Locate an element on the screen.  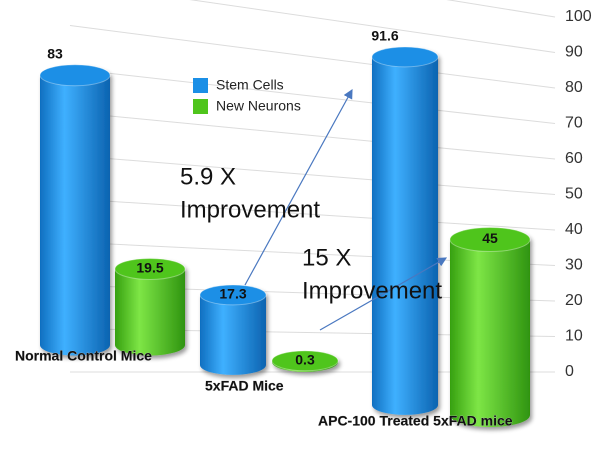
y-tick-label: 80 is located at coordinates (574, 87).